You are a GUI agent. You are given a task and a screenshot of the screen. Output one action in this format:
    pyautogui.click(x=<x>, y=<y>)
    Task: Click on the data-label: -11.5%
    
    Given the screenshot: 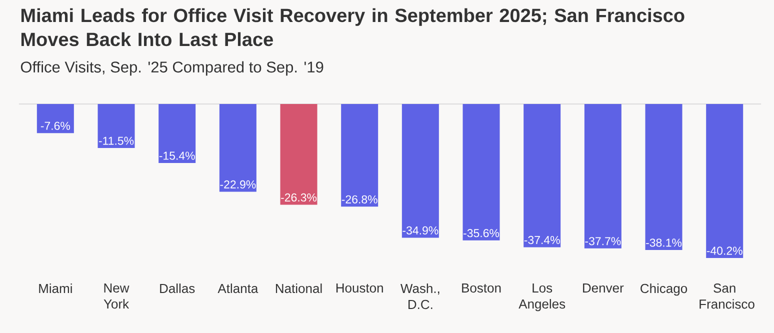 What is the action you would take?
    pyautogui.click(x=116, y=140)
    